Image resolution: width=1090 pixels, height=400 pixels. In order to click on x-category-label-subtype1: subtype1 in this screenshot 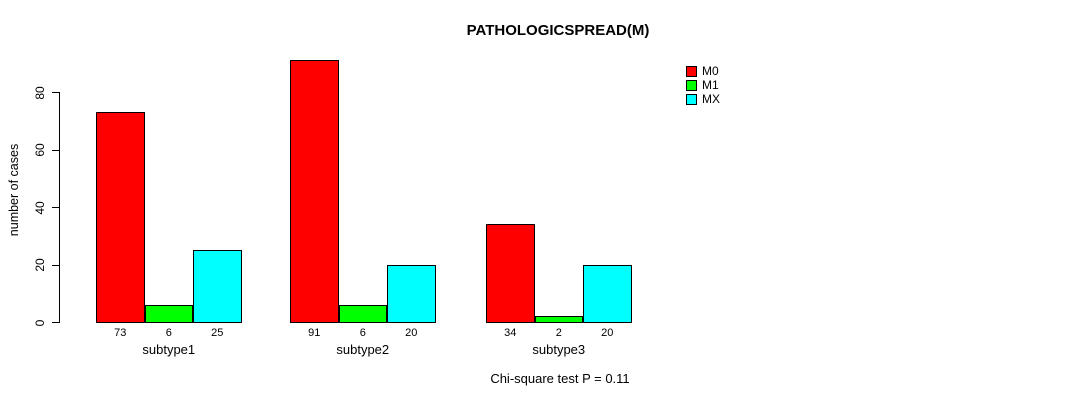, I will do `click(169, 349)`.